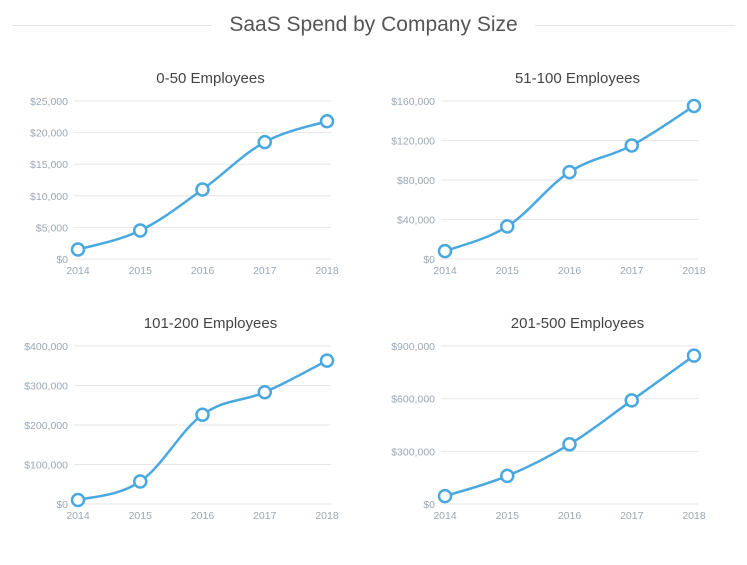 Image resolution: width=747 pixels, height=565 pixels. Describe the element at coordinates (413, 142) in the screenshot. I see `y-tick-label: $120,000` at that location.